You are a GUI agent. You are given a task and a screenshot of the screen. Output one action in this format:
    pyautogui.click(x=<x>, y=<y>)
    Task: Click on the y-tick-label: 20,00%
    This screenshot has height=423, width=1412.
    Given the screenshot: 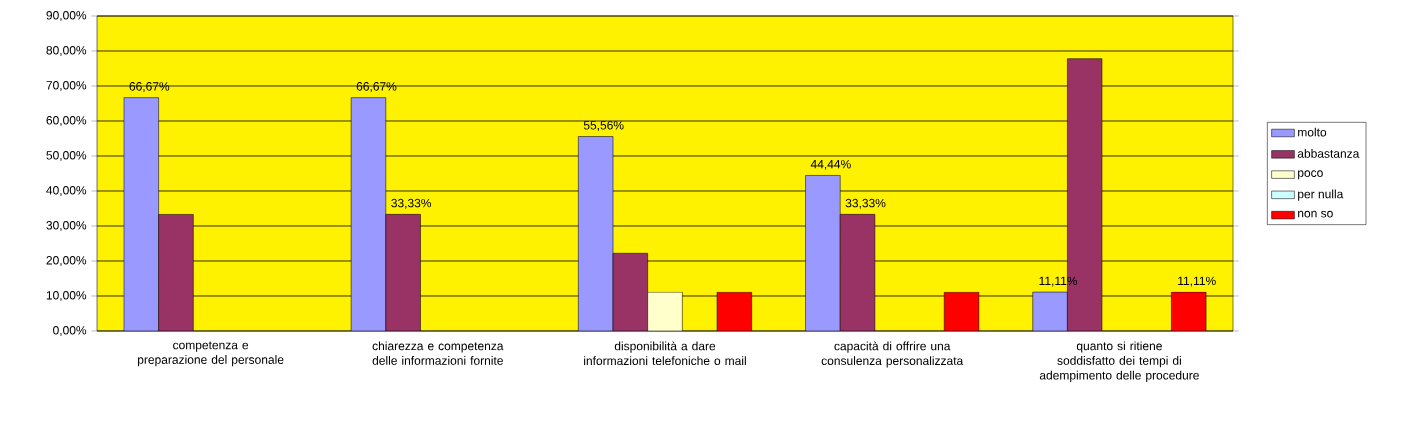 What is the action you would take?
    pyautogui.click(x=66, y=261)
    